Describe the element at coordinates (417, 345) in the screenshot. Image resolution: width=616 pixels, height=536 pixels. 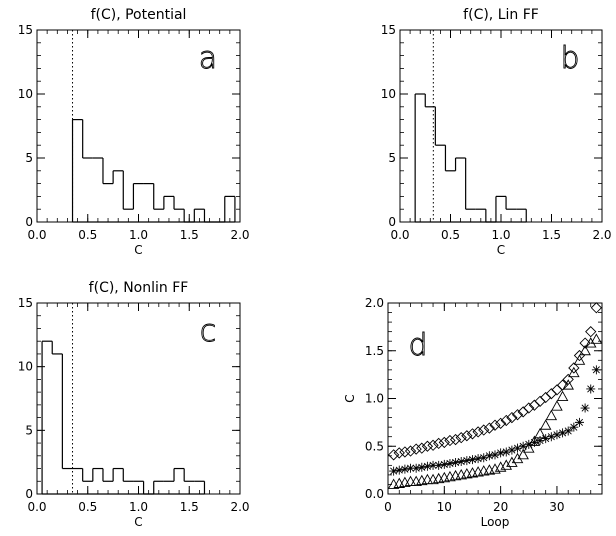
I see `panel-label: d` at that location.